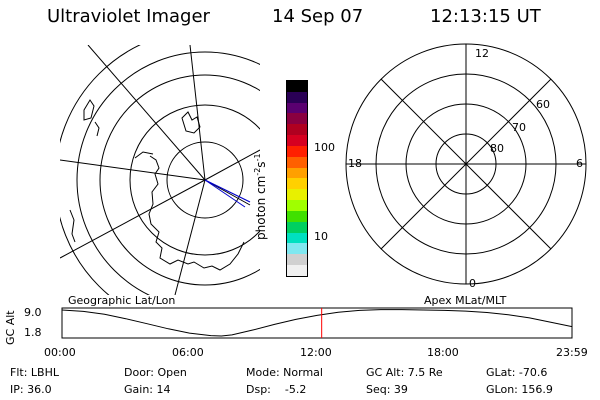 The image size is (600, 400). I want to click on xtick-0600: 06:00, so click(188, 352).